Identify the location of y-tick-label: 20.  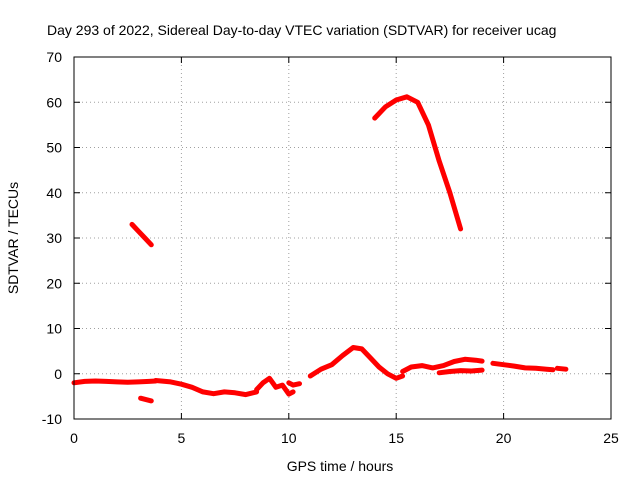
(54, 283).